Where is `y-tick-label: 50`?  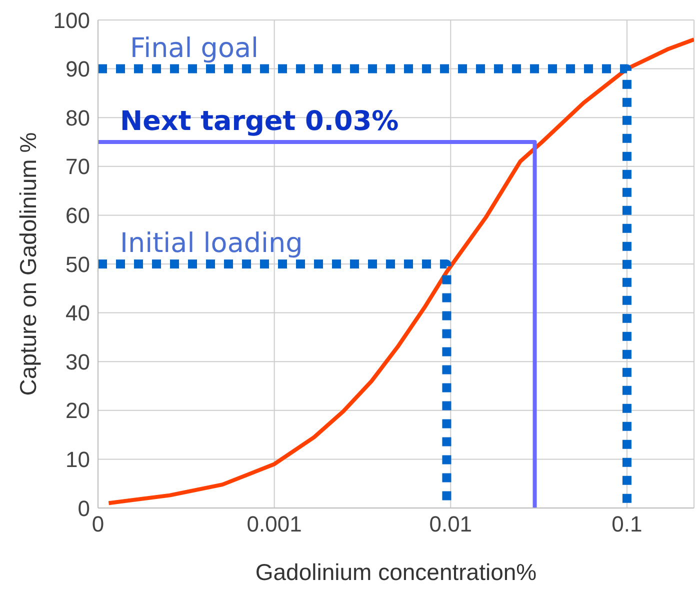
y-tick-label: 50 is located at coordinates (78, 264).